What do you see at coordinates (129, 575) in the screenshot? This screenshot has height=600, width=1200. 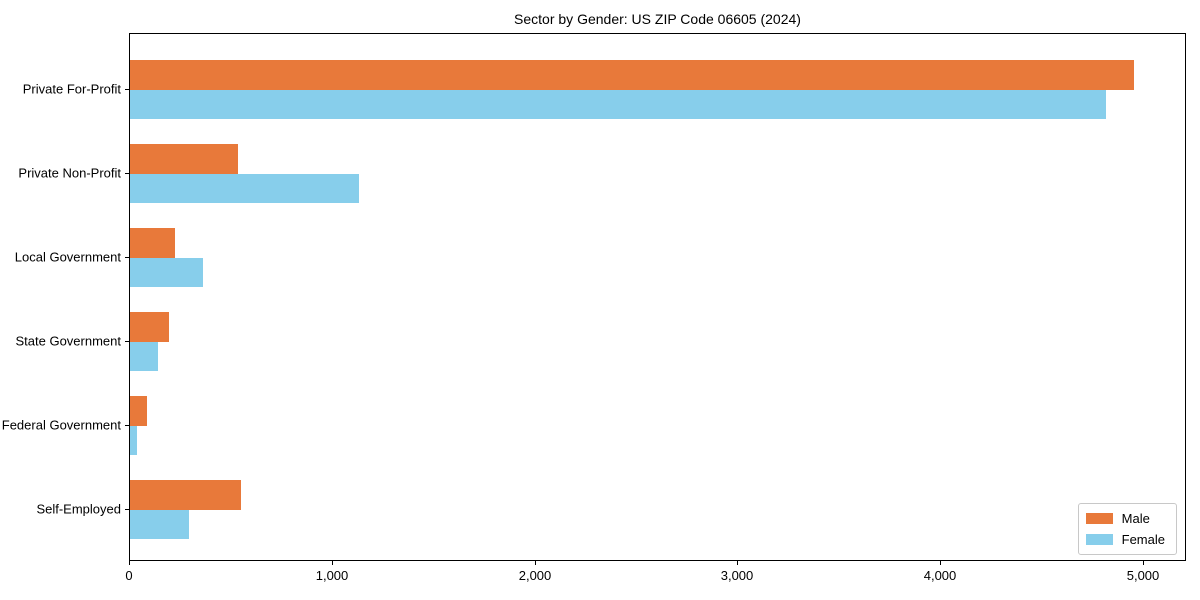 I see `x-tick-label-0: 0` at bounding box center [129, 575].